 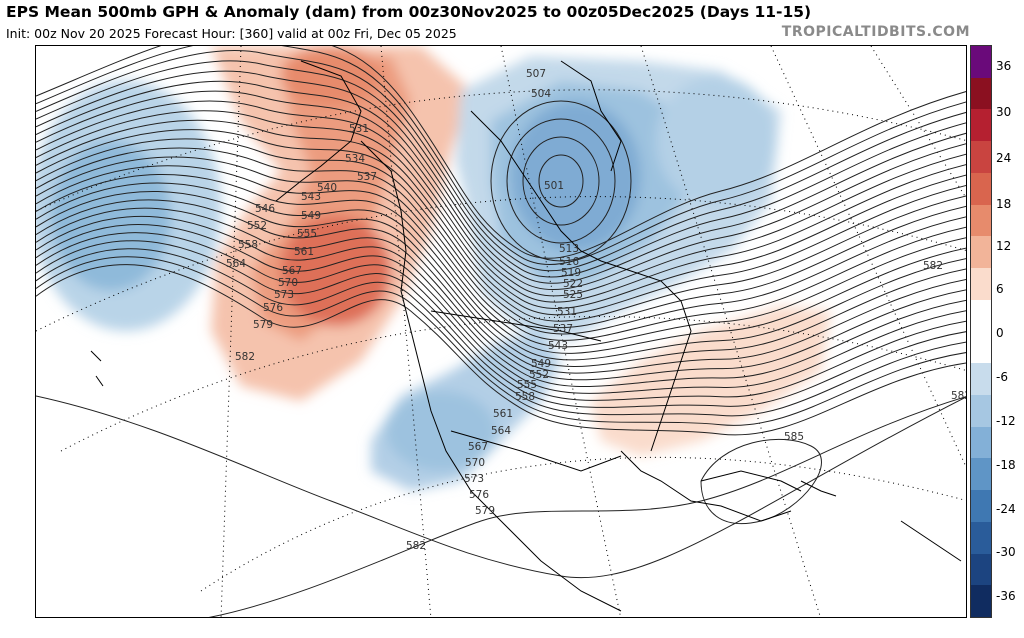 I want to click on us-mexico-border, so click(x=536, y=451).